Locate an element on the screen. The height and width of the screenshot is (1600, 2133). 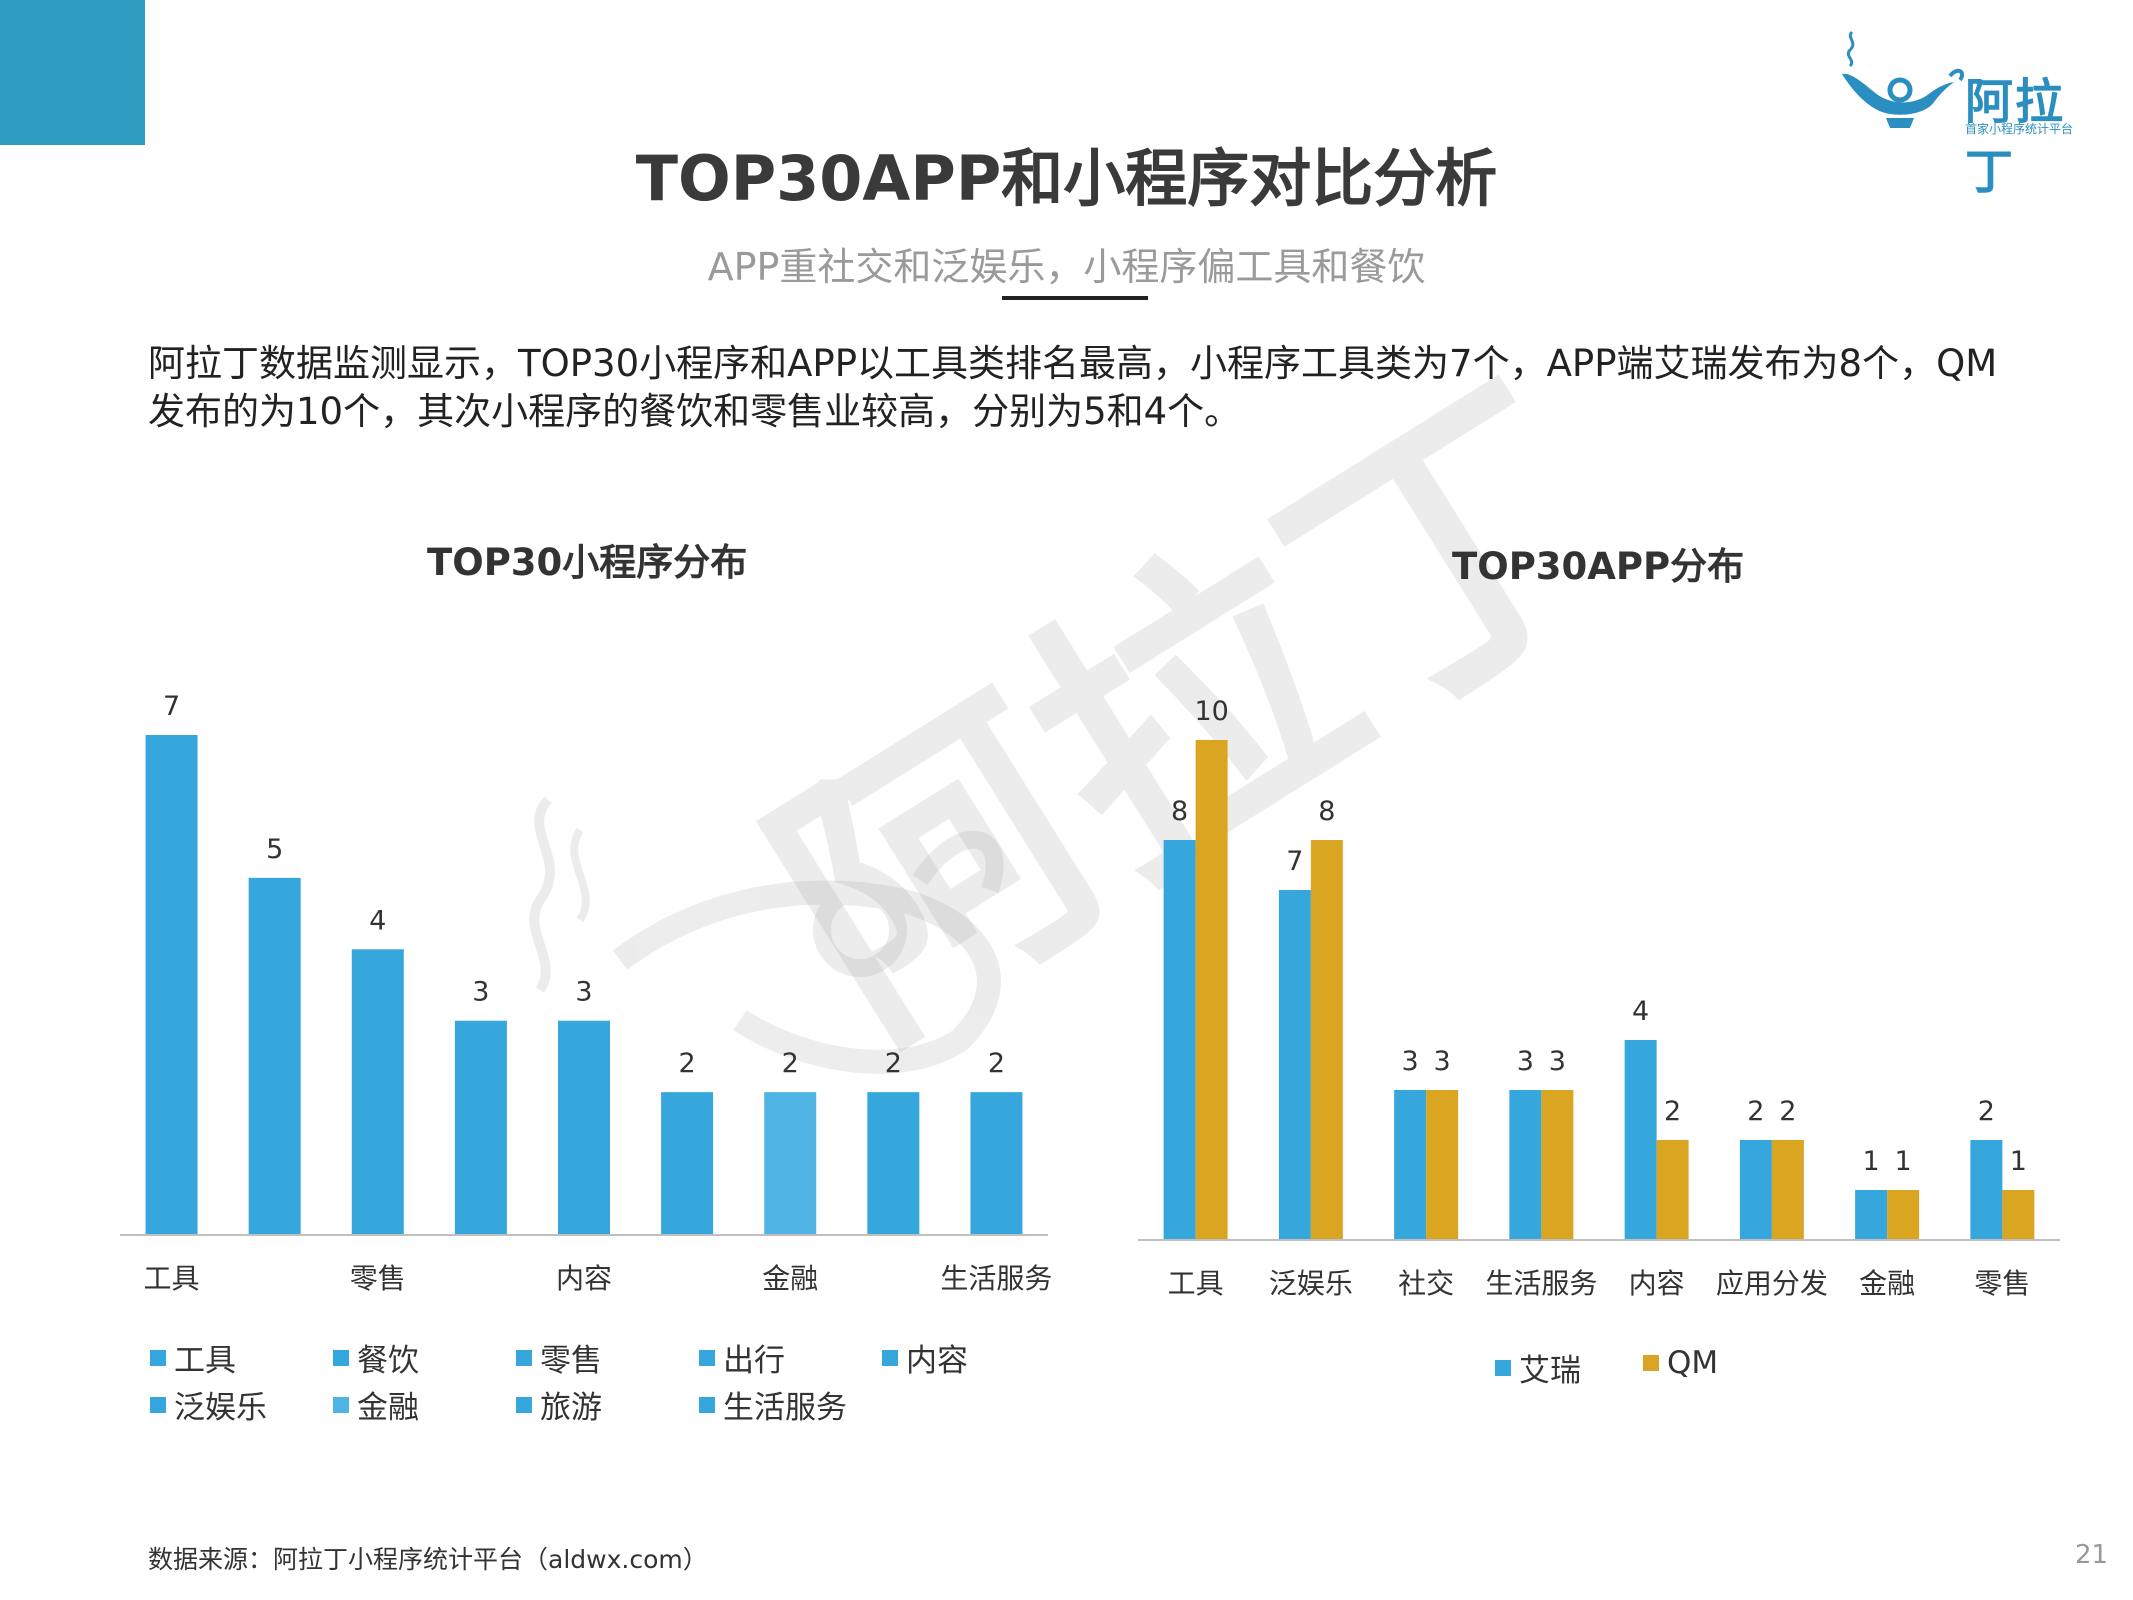
chart2-legend-item: QM is located at coordinates (1680, 1363).